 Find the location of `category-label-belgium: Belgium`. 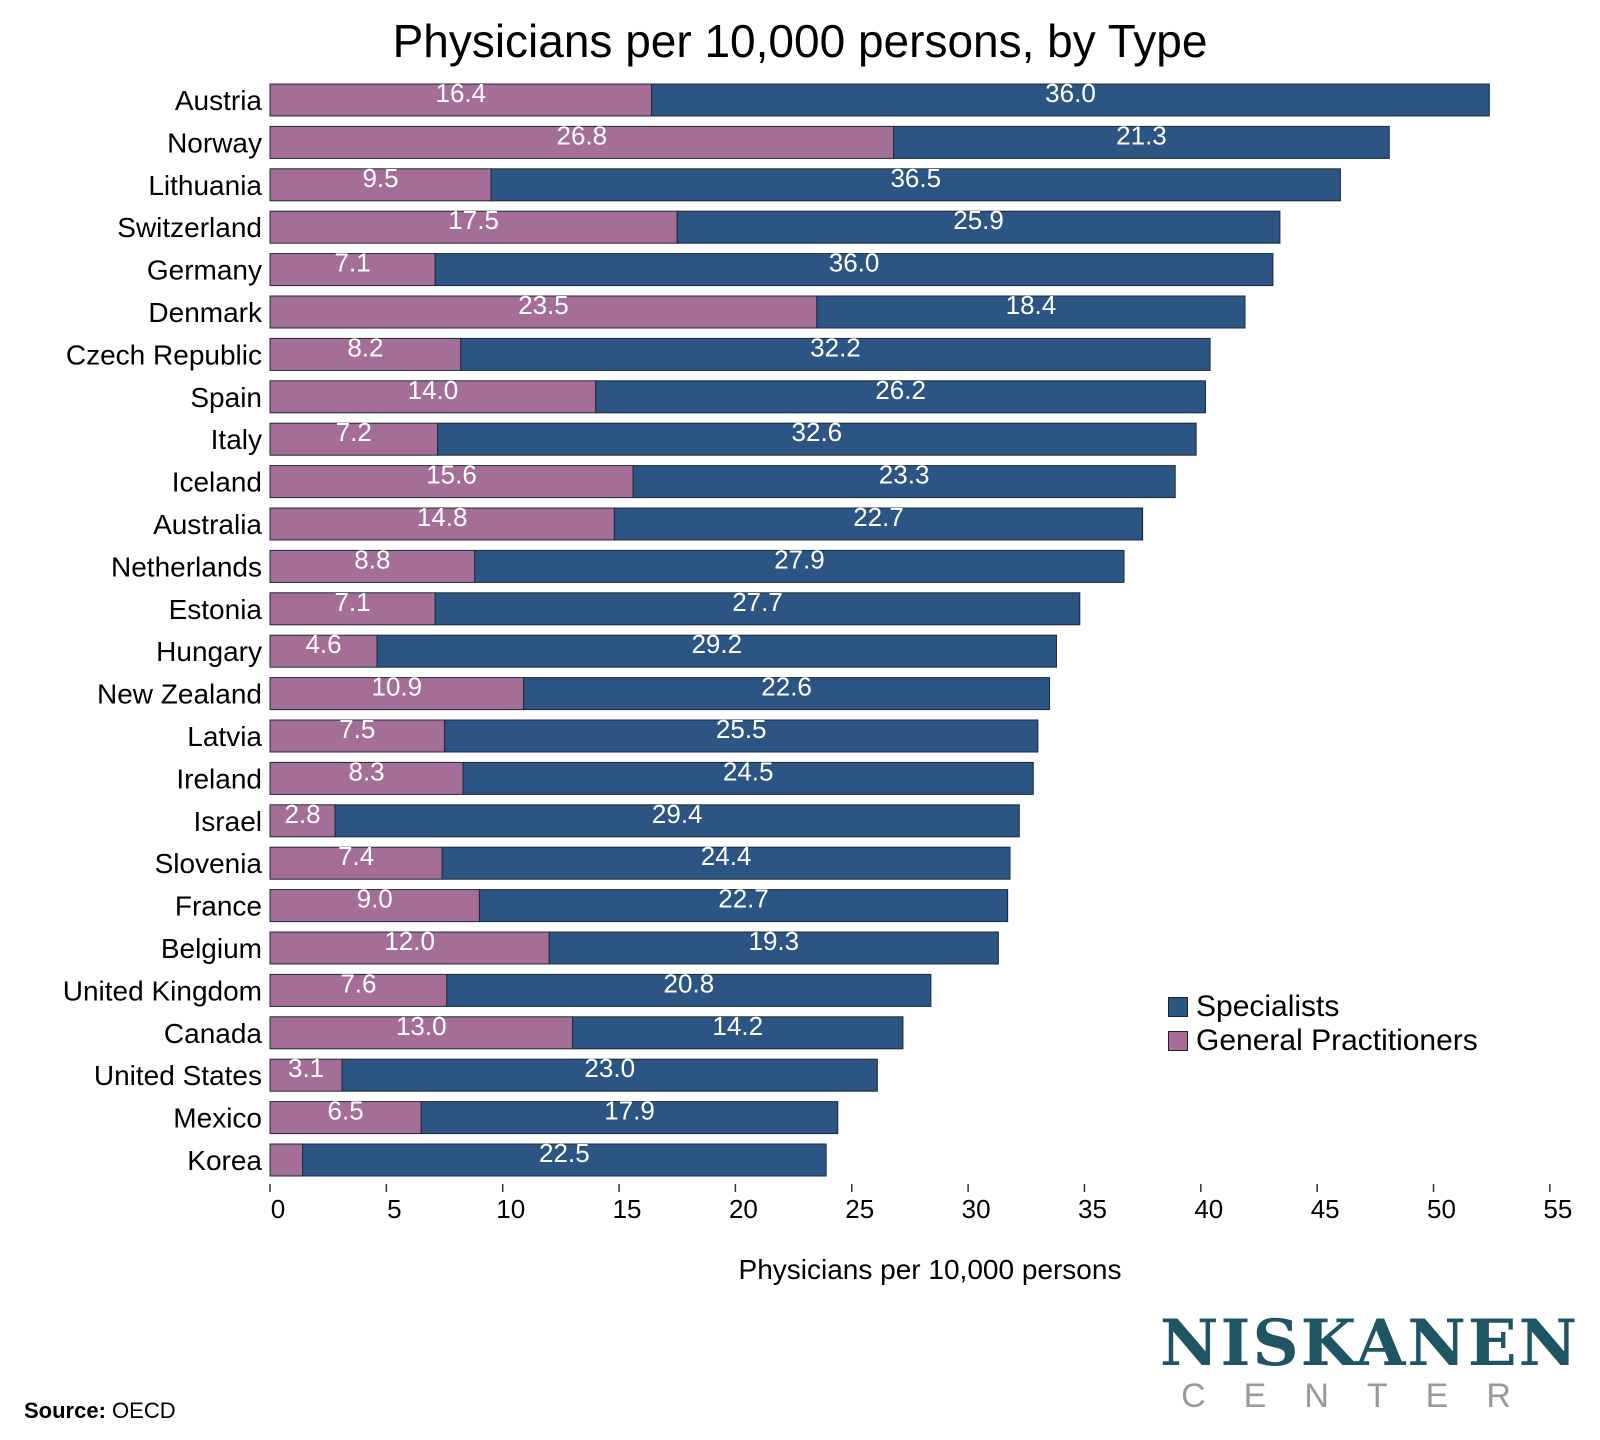

category-label-belgium: Belgium is located at coordinates (211, 948).